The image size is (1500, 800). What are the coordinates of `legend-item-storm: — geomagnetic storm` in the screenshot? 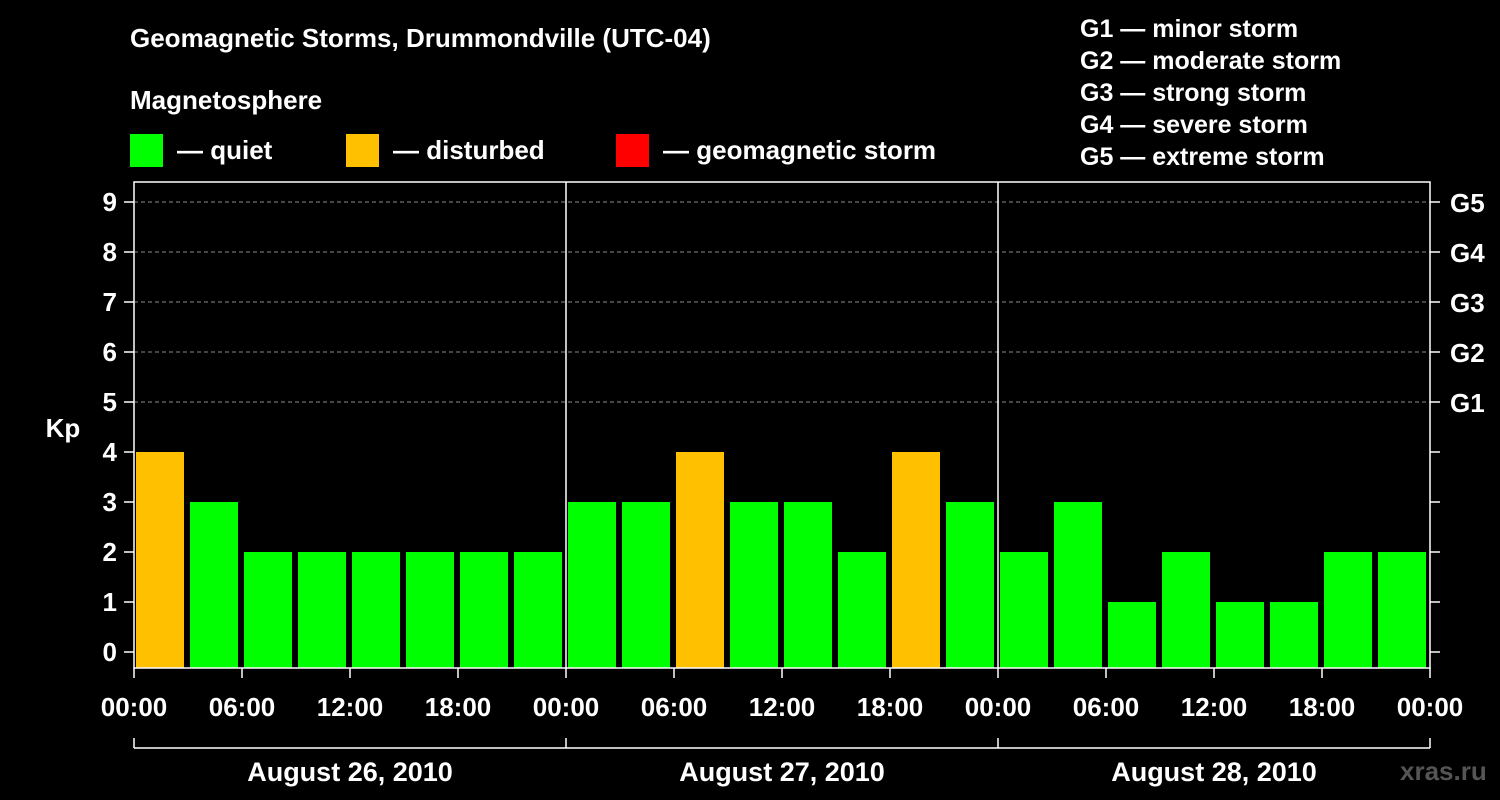 It's located at (776, 150).